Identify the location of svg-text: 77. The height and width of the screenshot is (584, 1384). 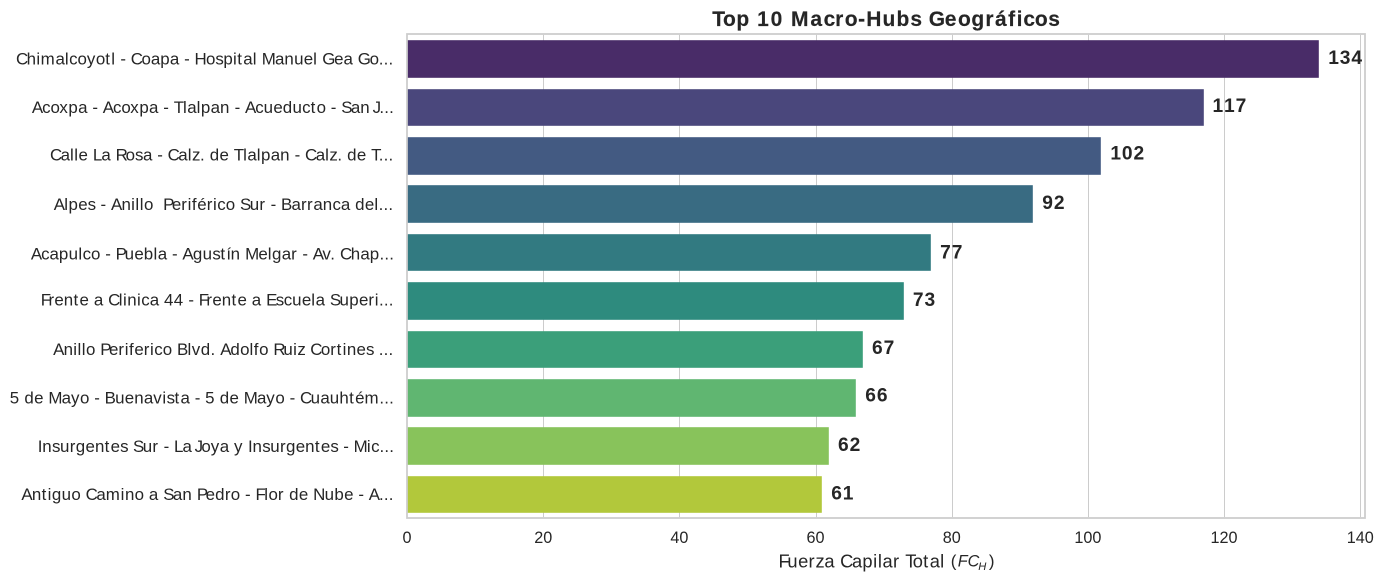
(951, 252).